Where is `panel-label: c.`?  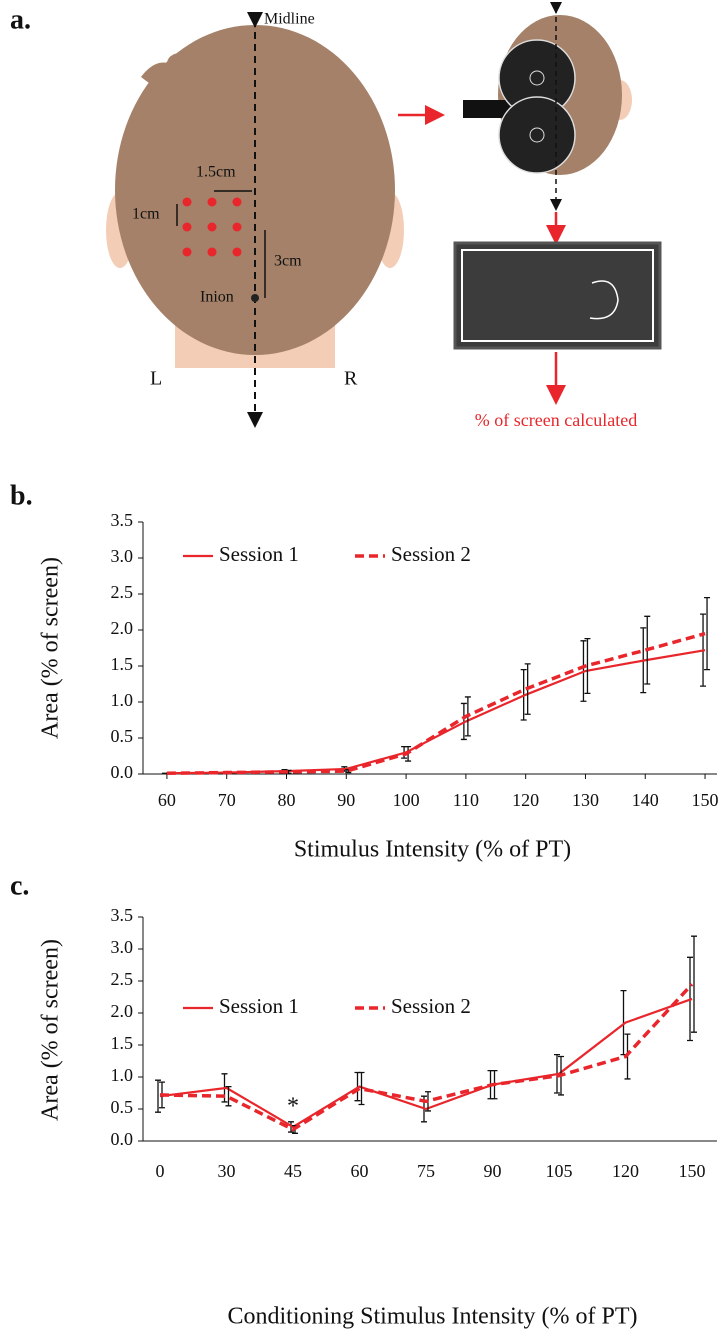 panel-label: c. is located at coordinates (19, 885).